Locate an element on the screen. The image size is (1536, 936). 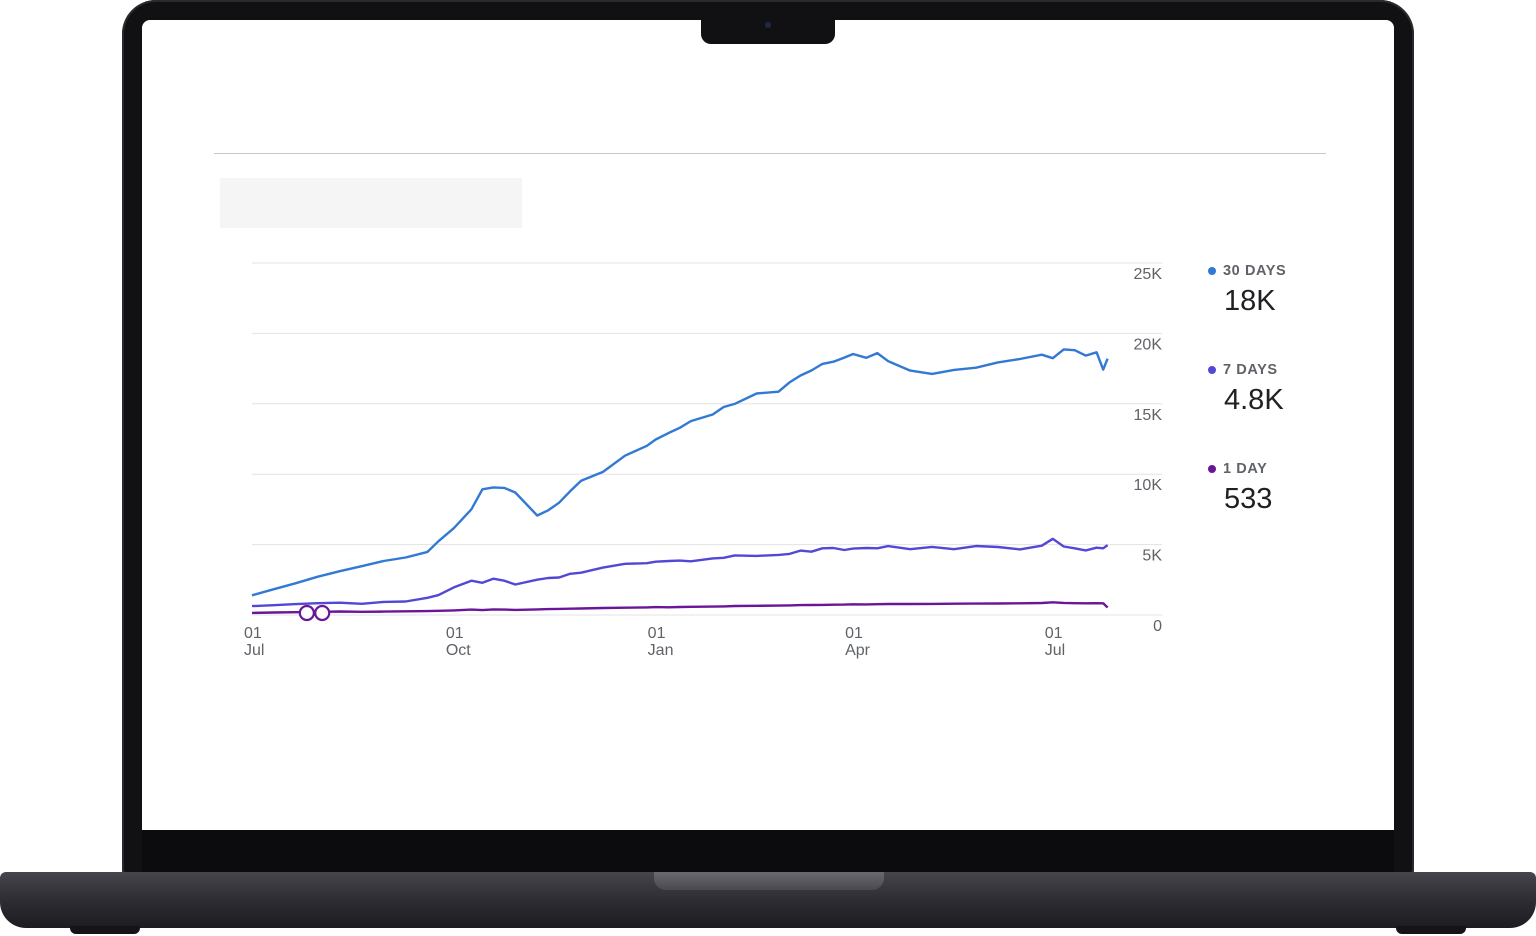
y-tick-label: 5K is located at coordinates (1152, 556).